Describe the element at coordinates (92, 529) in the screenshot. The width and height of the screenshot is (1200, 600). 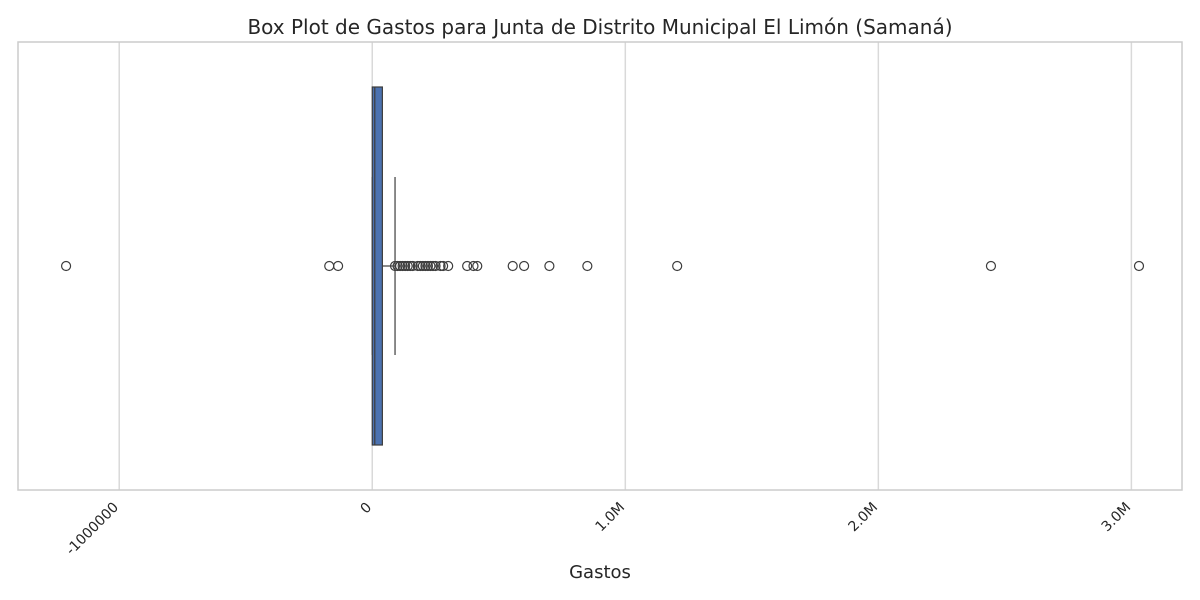
I see `x-tick-label-0: -1000000` at that location.